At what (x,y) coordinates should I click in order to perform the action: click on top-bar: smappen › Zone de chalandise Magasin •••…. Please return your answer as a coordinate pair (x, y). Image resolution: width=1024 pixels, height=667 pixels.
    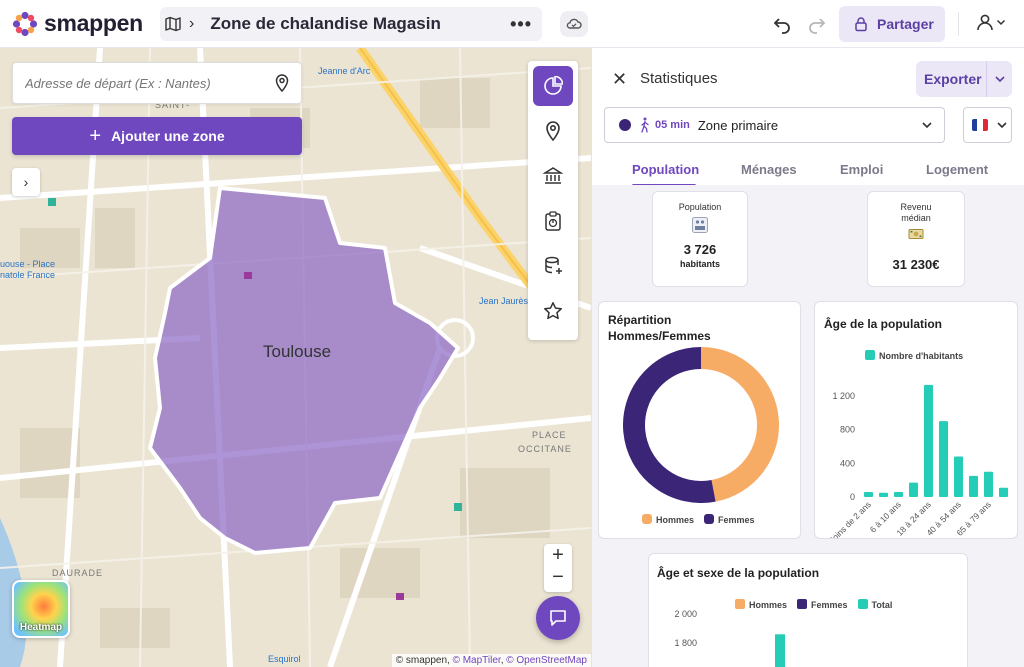
    Looking at the image, I should click on (512, 24).